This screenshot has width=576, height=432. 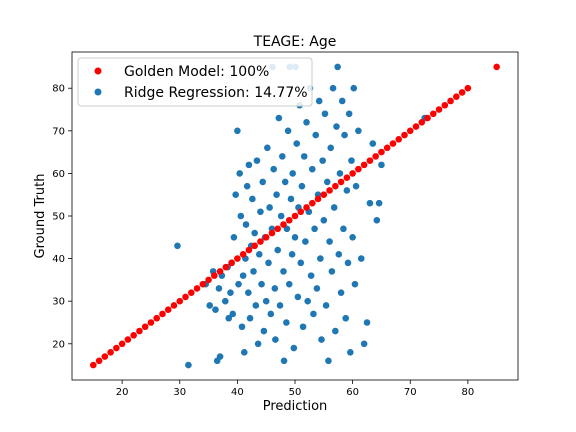 I want to click on y-tick-label: 60, so click(x=58, y=174).